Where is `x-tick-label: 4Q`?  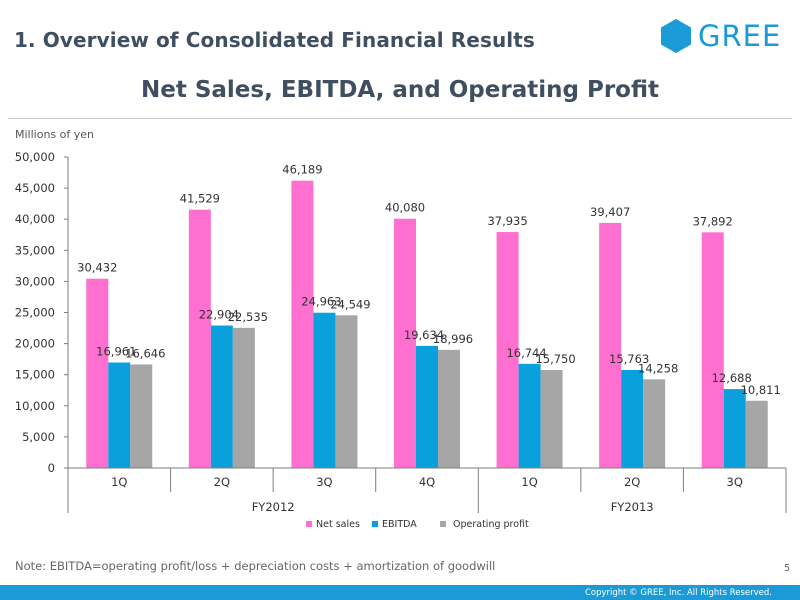 x-tick-label: 4Q is located at coordinates (427, 482).